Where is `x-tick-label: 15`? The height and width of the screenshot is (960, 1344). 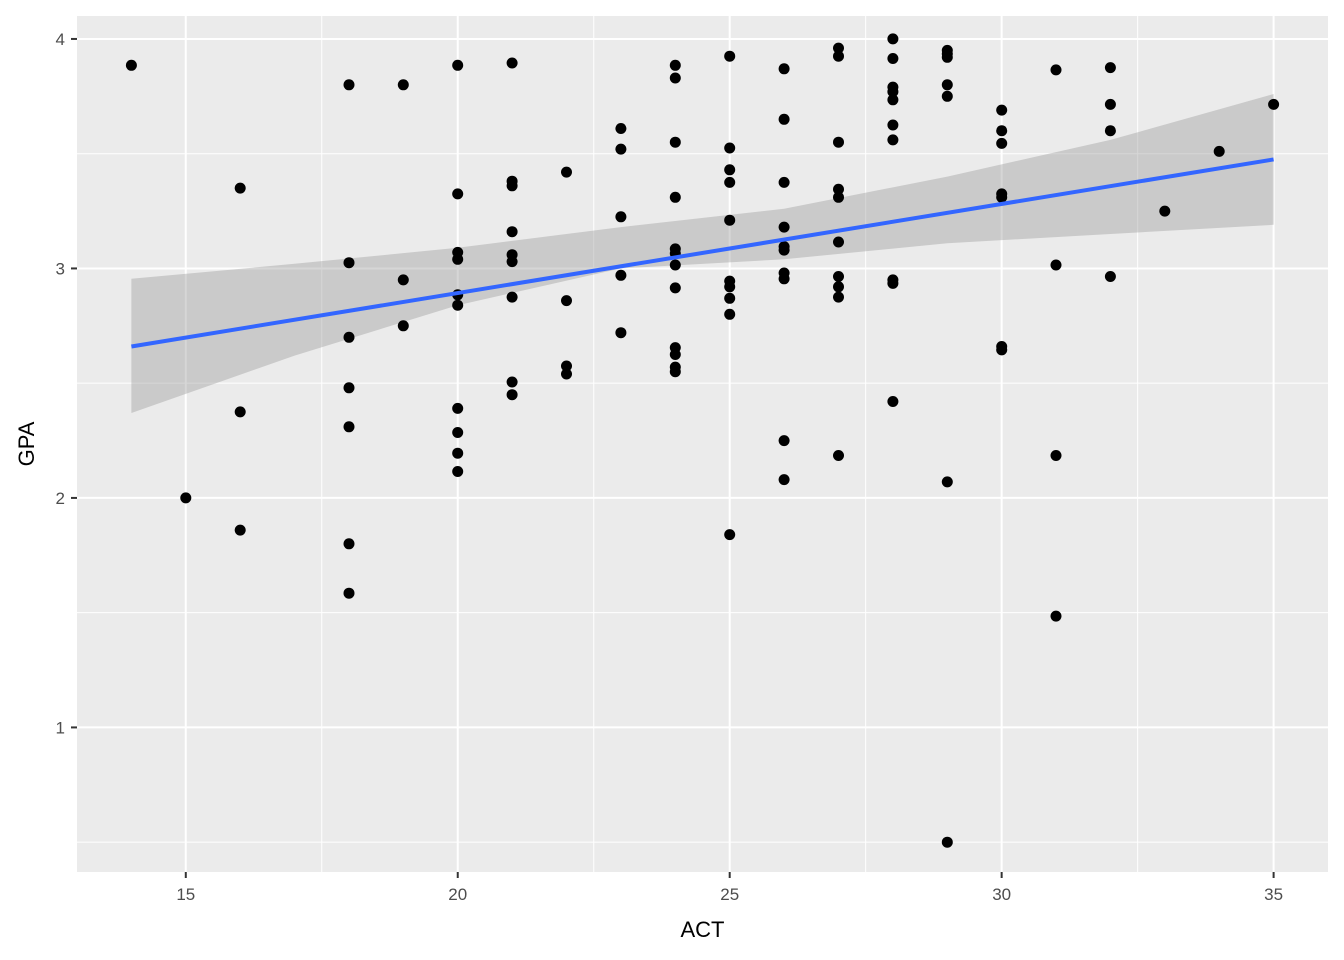
x-tick-label: 15 is located at coordinates (185, 894).